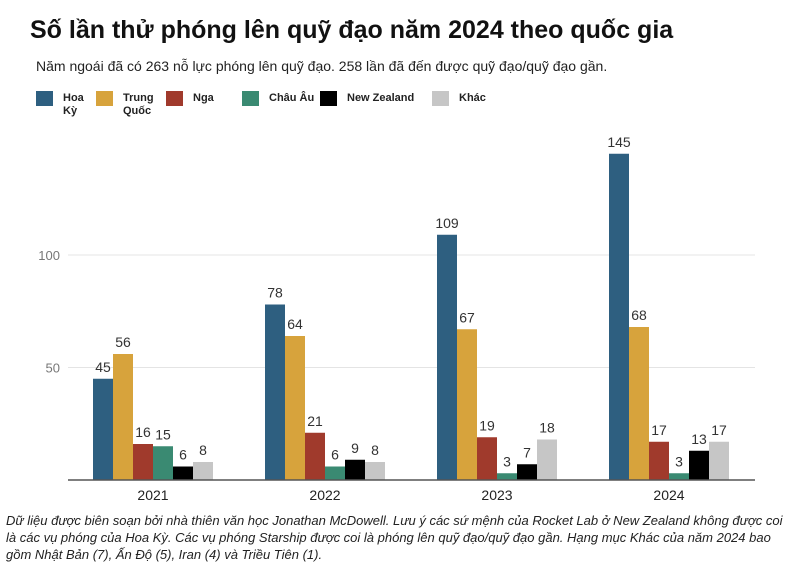 The height and width of the screenshot is (583, 797). What do you see at coordinates (183, 473) in the screenshot?
I see `bar-new-zealand-2021` at bounding box center [183, 473].